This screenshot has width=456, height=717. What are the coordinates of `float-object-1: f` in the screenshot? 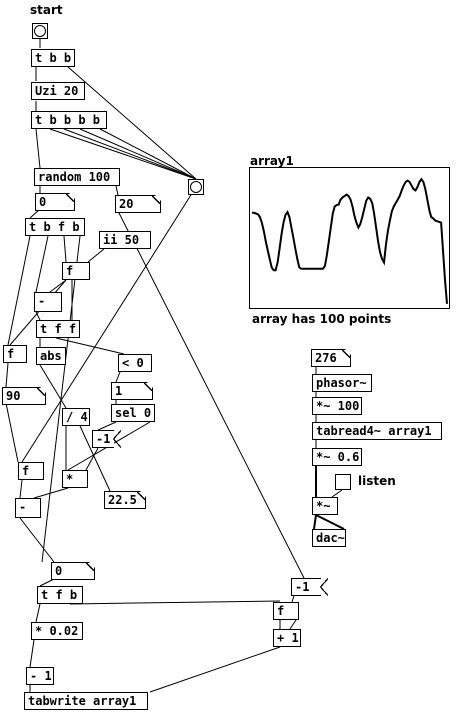 It's located at (76, 271).